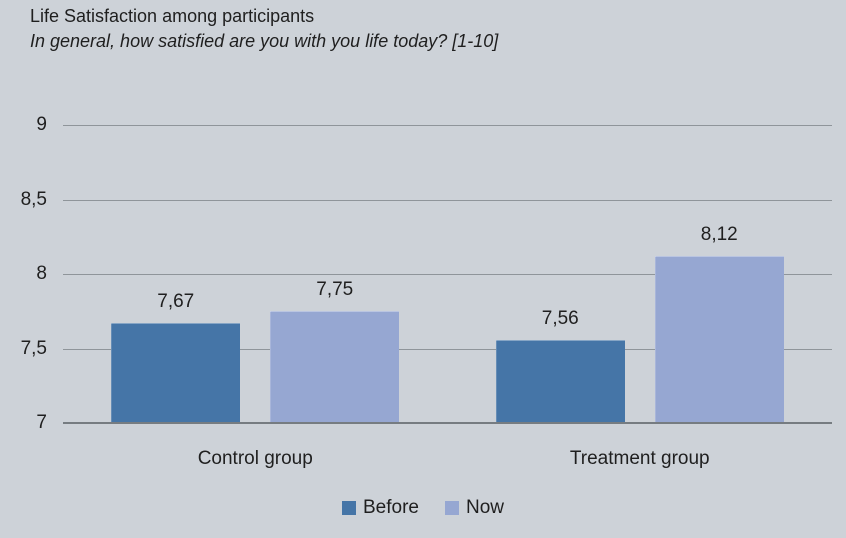 Image resolution: width=846 pixels, height=538 pixels. I want to click on legend-item-before: Before, so click(380, 508).